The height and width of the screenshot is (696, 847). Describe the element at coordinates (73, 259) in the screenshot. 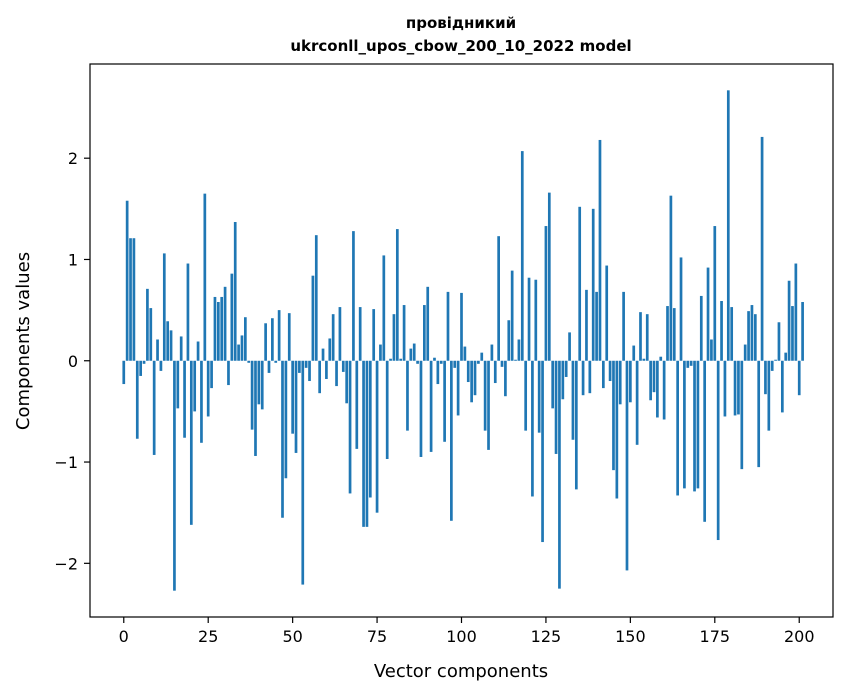

I see `y-tick-label: 1` at that location.